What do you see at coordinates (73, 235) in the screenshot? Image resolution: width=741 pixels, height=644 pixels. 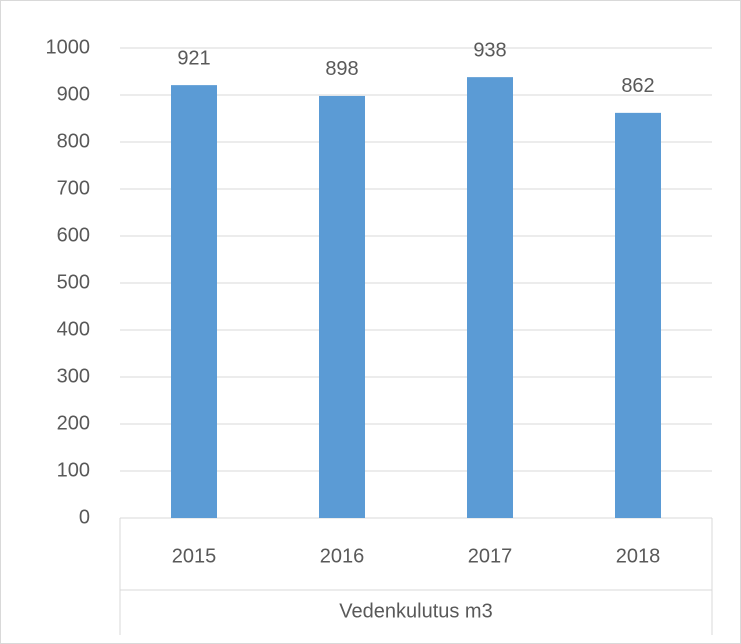 I see `y-tick-label: 600` at bounding box center [73, 235].